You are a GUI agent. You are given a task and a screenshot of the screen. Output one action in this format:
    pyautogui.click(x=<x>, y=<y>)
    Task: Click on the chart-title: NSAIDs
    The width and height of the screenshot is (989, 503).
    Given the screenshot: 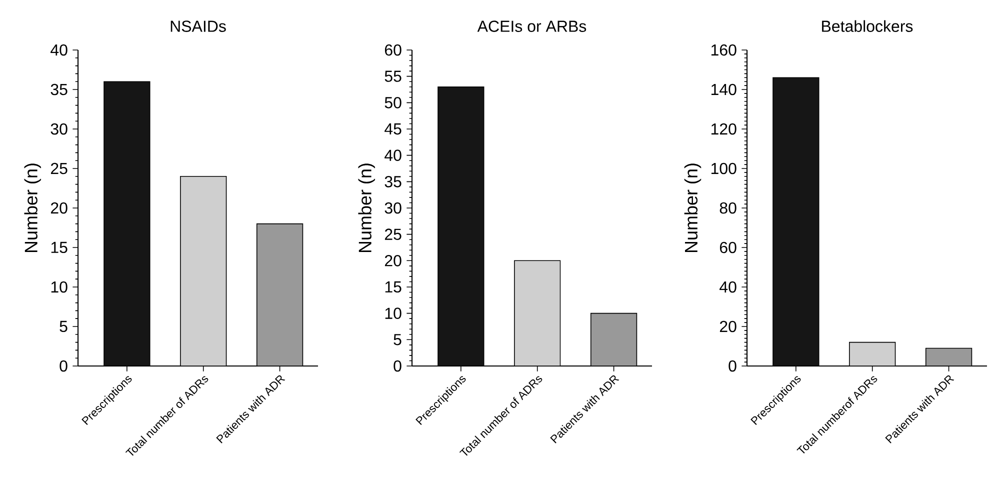 What is the action you would take?
    pyautogui.click(x=198, y=26)
    